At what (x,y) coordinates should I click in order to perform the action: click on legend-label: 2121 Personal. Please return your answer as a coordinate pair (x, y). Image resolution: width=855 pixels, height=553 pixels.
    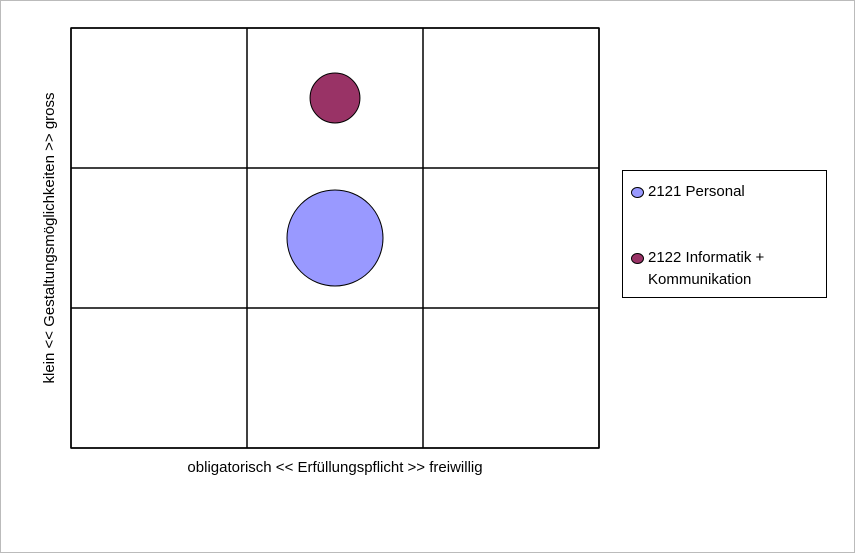
    Looking at the image, I should click on (696, 191).